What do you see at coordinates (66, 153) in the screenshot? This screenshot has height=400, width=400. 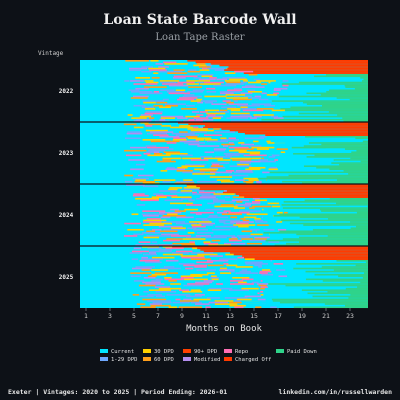 I see `vintage-label-2023: 2023` at bounding box center [66, 153].